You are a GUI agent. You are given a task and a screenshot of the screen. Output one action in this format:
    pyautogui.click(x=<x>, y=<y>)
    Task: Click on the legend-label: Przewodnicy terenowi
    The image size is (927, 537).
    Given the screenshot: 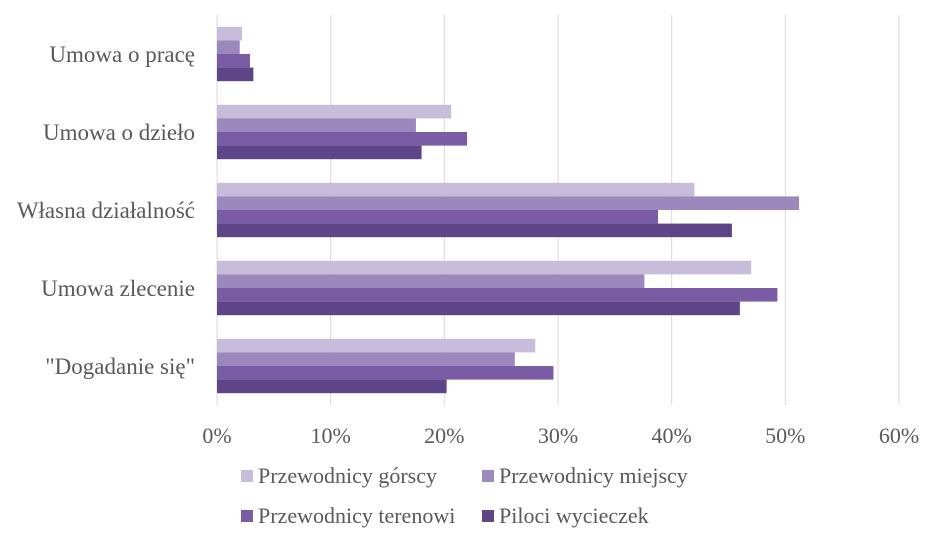 What is the action you would take?
    pyautogui.click(x=356, y=515)
    